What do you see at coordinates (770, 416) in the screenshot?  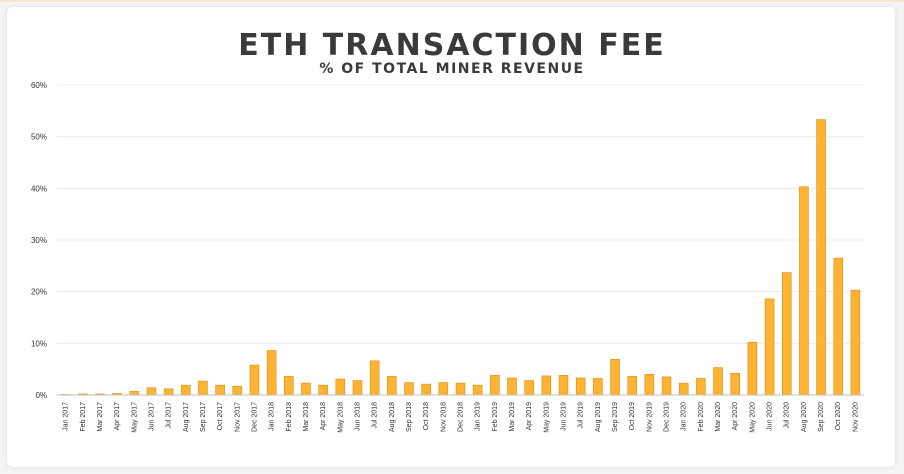 I see `x-tick-label: Jun 2020` at bounding box center [770, 416].